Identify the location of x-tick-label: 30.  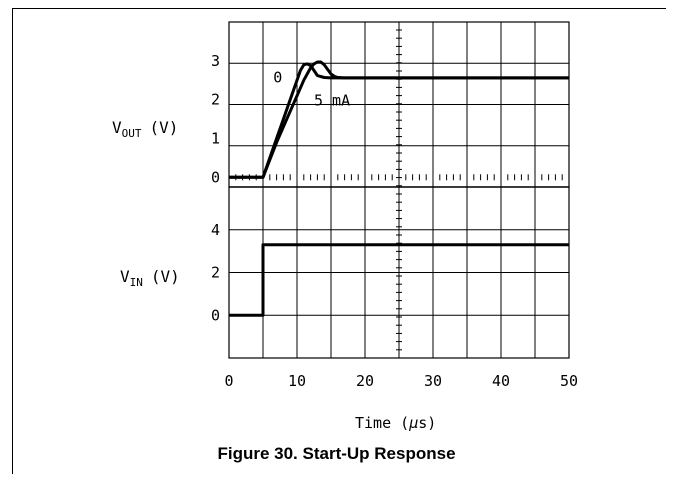
(433, 381).